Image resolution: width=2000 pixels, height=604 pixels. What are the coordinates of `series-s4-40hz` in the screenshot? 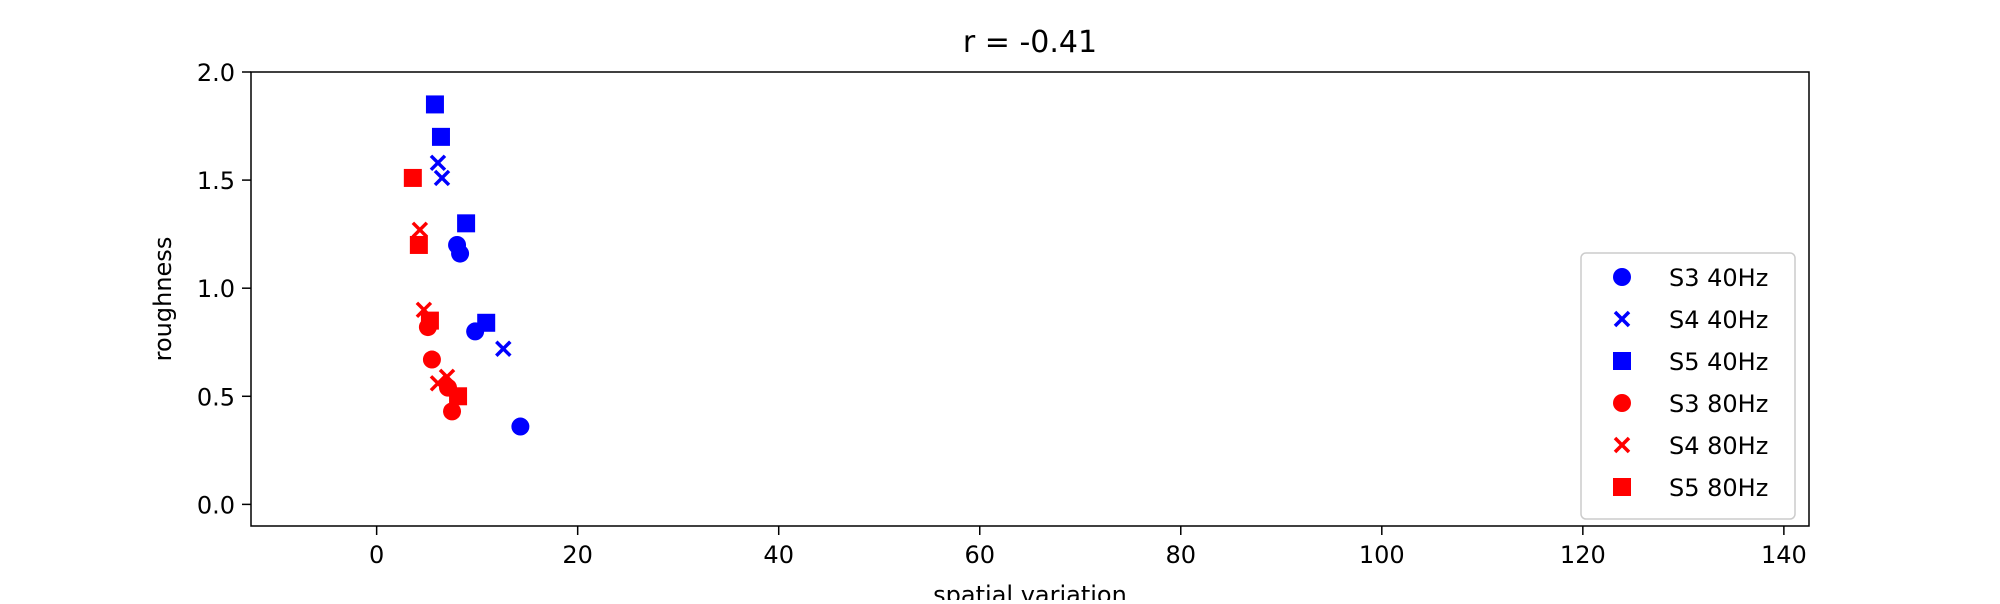 It's located at (470, 255).